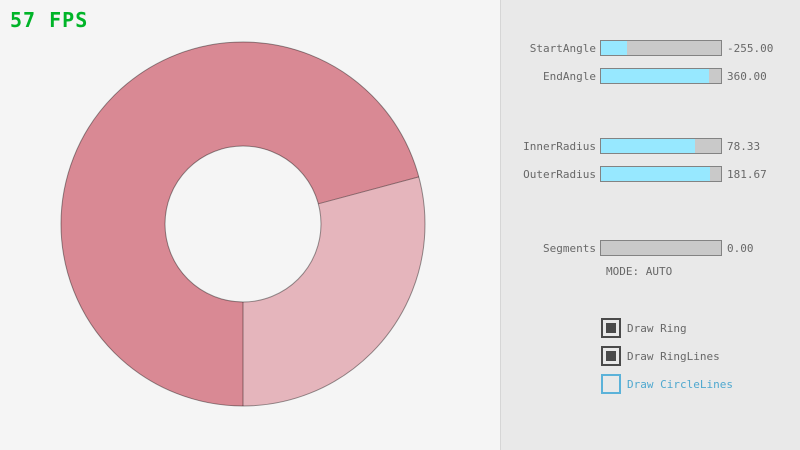 Image resolution: width=800 pixels, height=450 pixels. I want to click on checkbox-draw-ringlines: Draw RingLines, so click(700, 356).